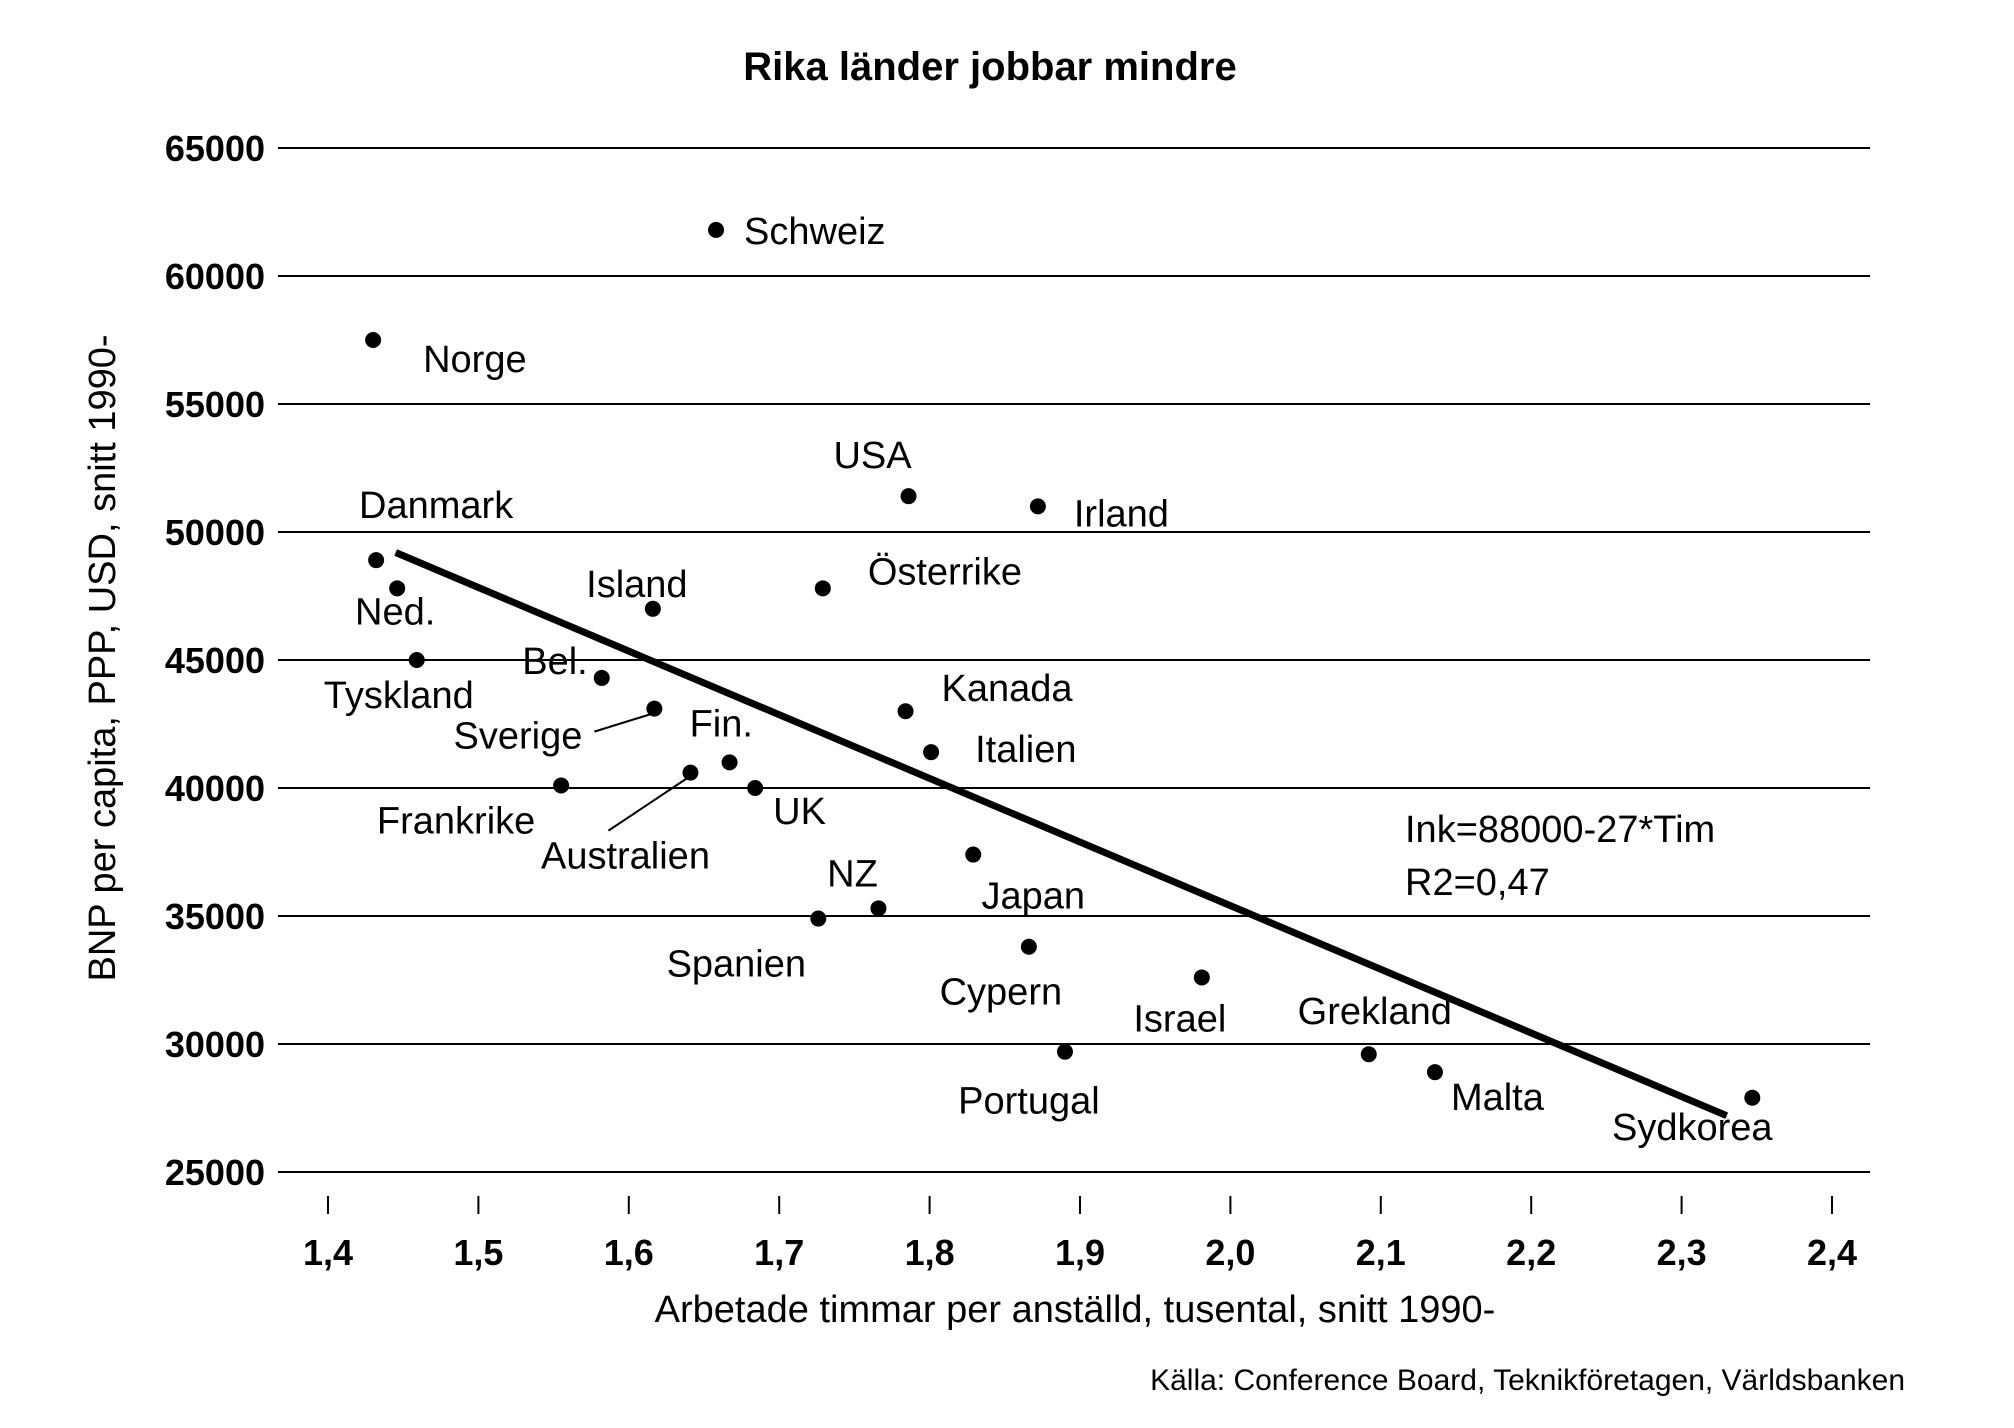 The height and width of the screenshot is (1428, 2014). I want to click on data-point-uk, so click(755, 788).